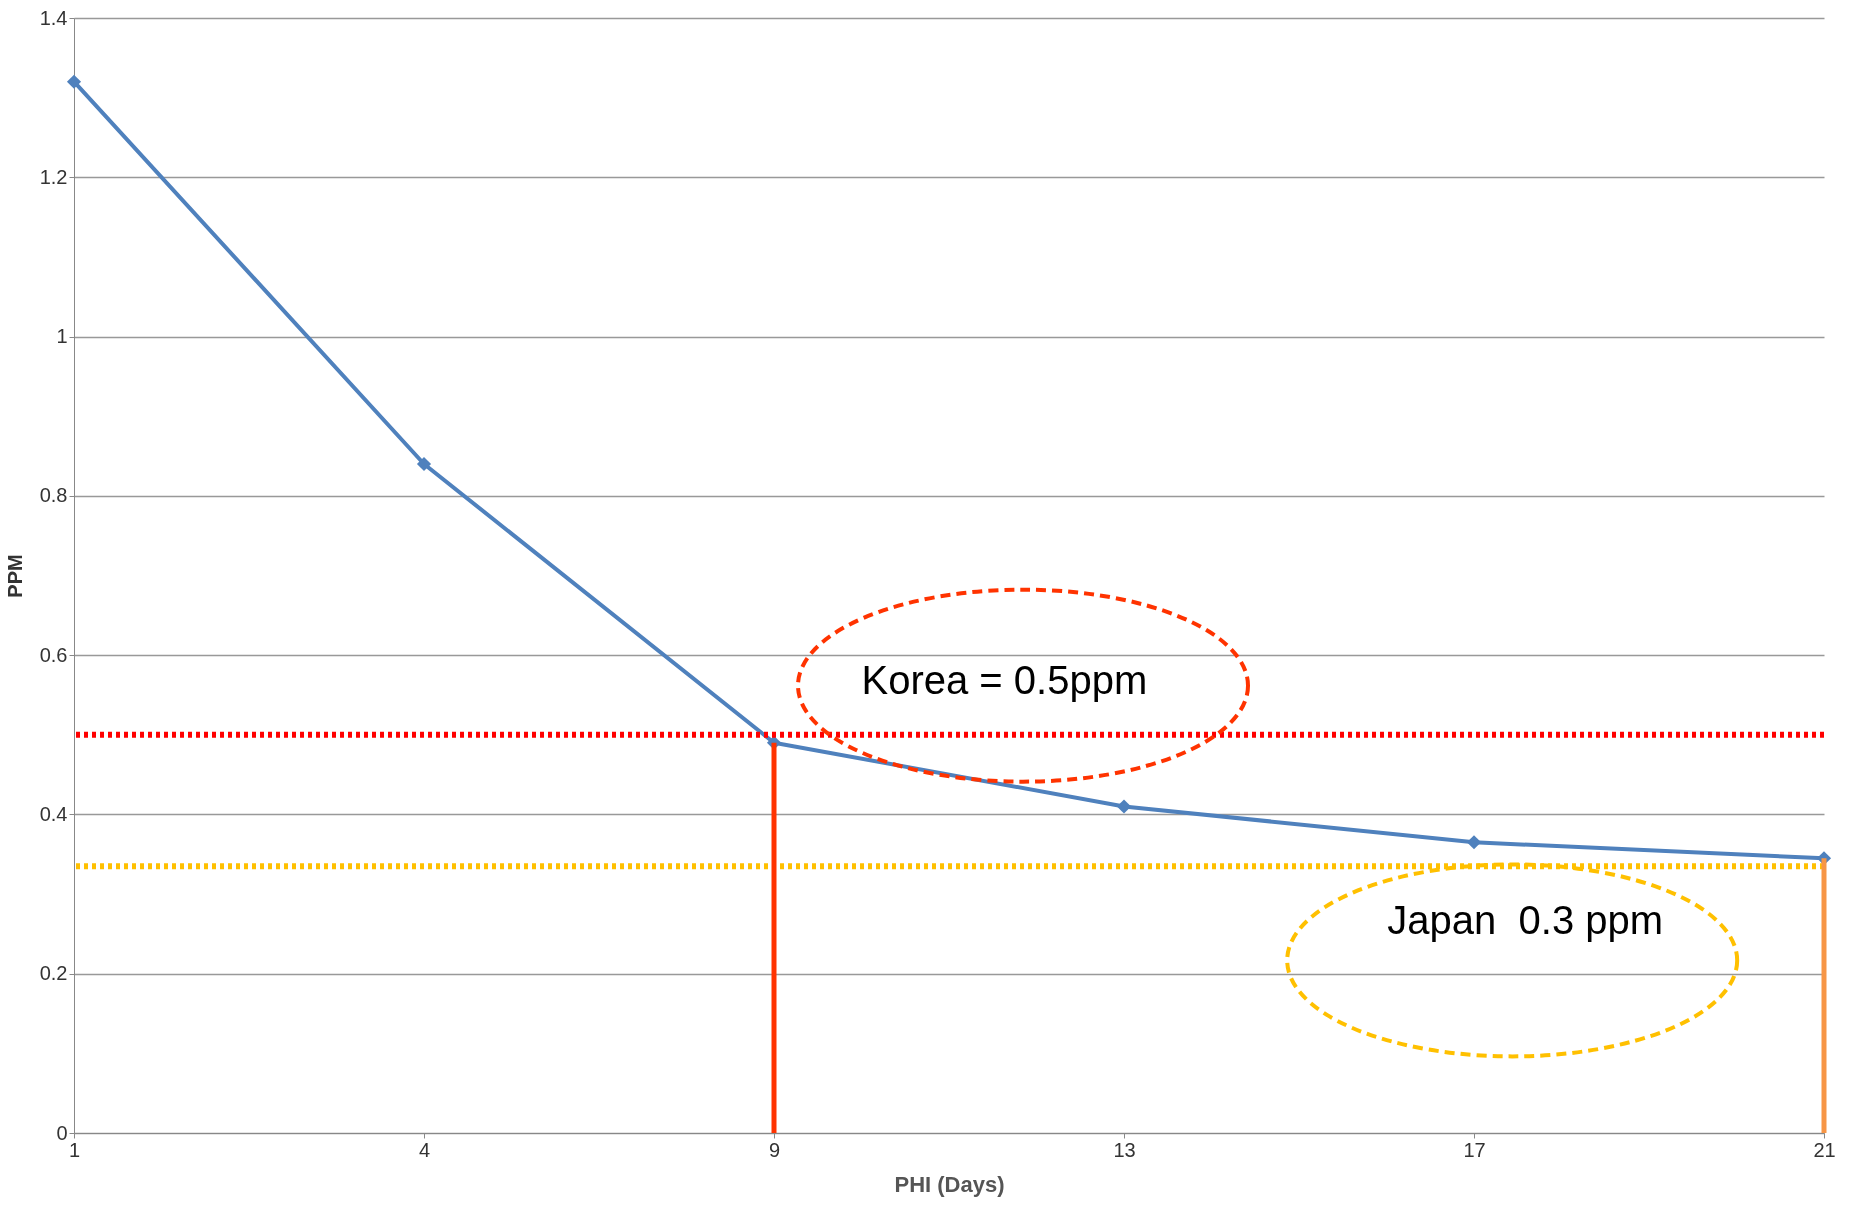 This screenshot has width=1864, height=1211. What do you see at coordinates (774, 1149) in the screenshot?
I see `x-tick-label: 9` at bounding box center [774, 1149].